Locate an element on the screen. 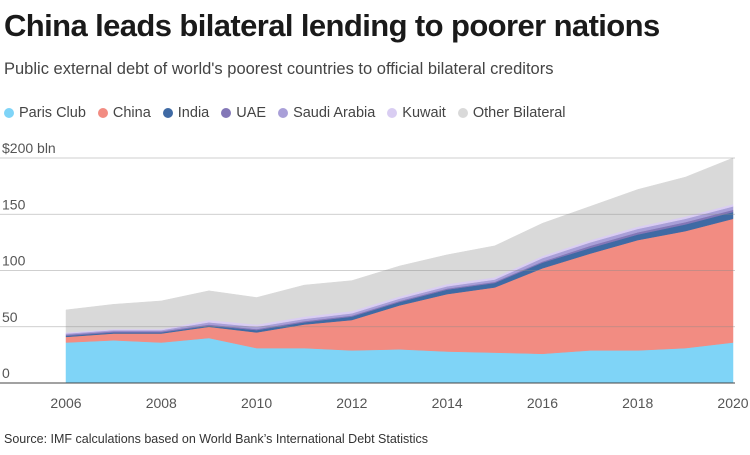 This screenshot has height=455, width=750. legend-item: China is located at coordinates (124, 113).